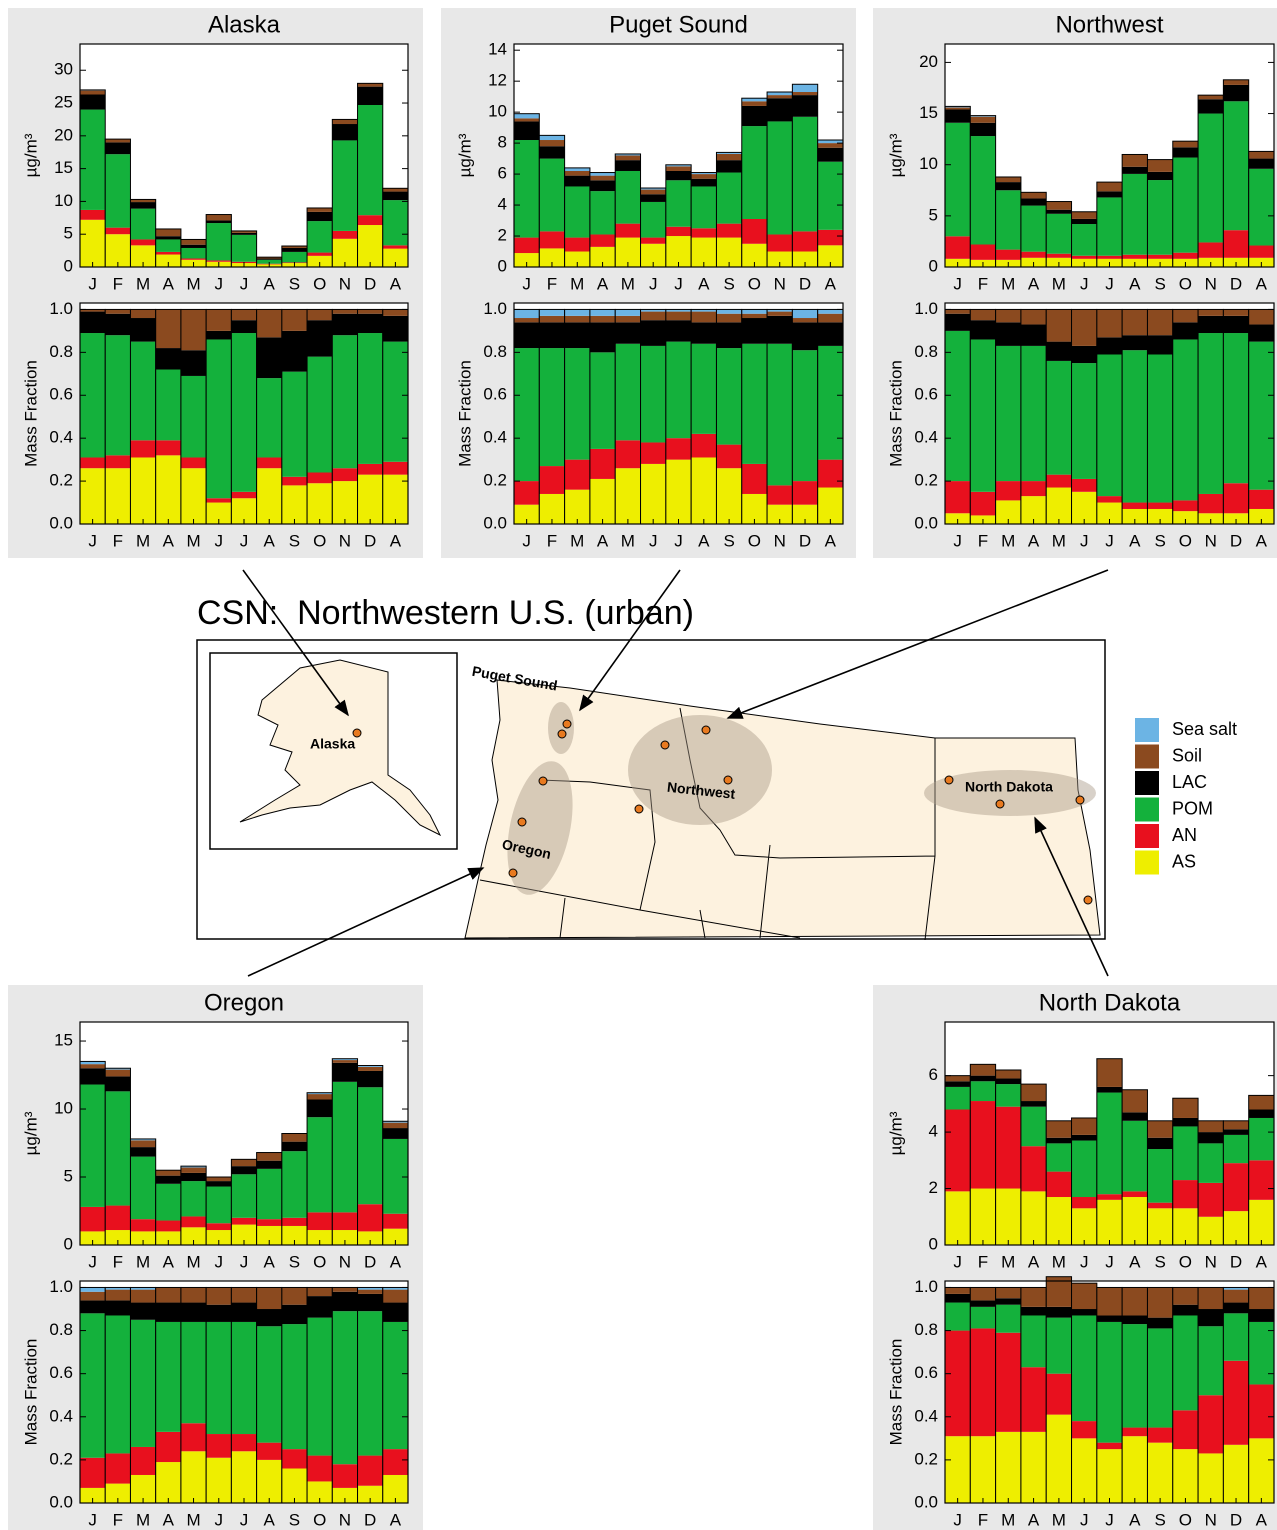 The width and height of the screenshot is (1277, 1530). Describe the element at coordinates (1187, 755) in the screenshot. I see `legend-label: Soil` at that location.